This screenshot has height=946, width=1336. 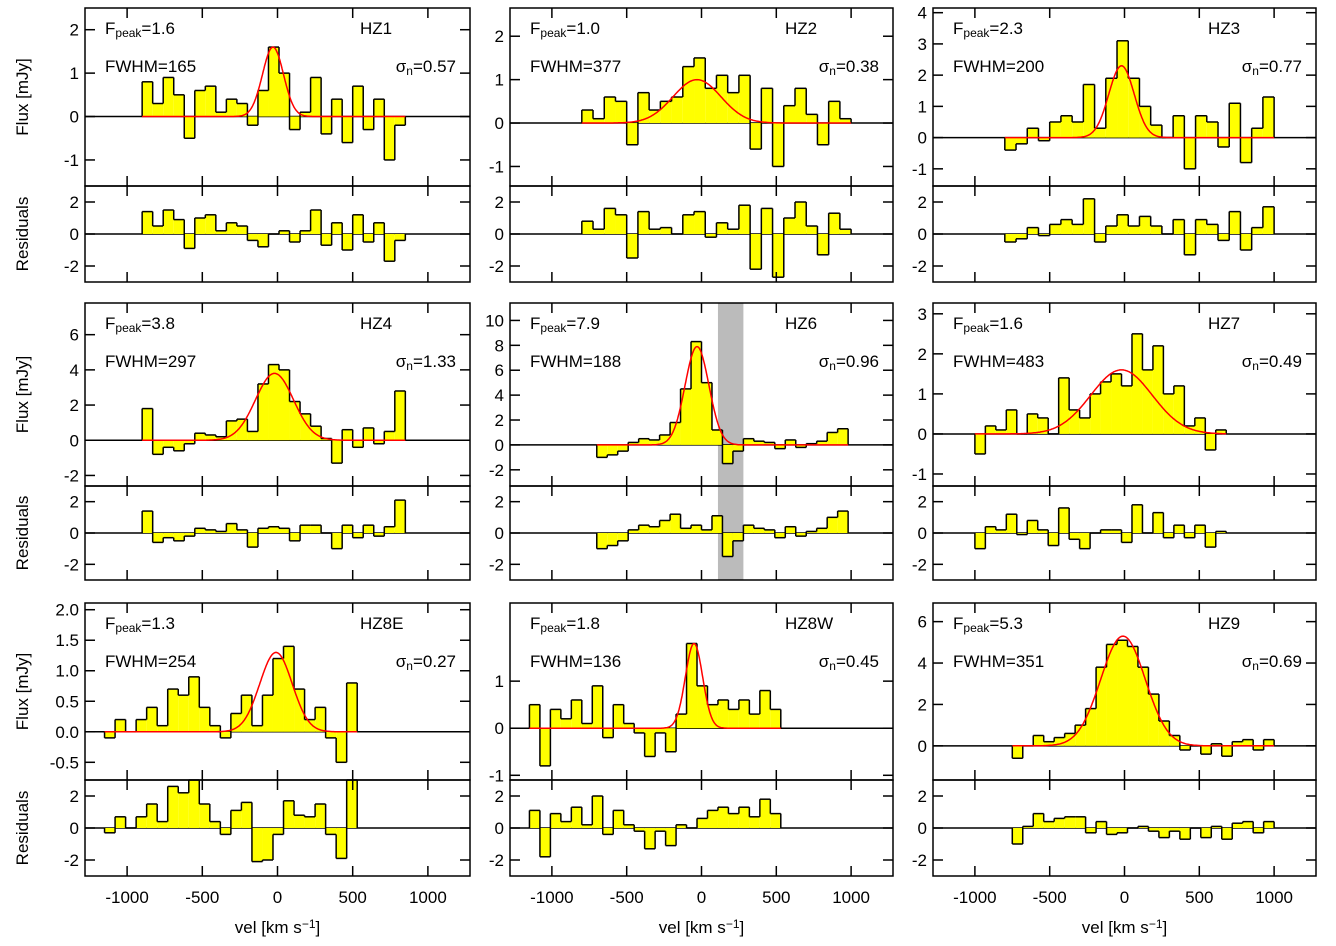 What do you see at coordinates (71, 160) in the screenshot?
I see `y-tick-label: -1` at bounding box center [71, 160].